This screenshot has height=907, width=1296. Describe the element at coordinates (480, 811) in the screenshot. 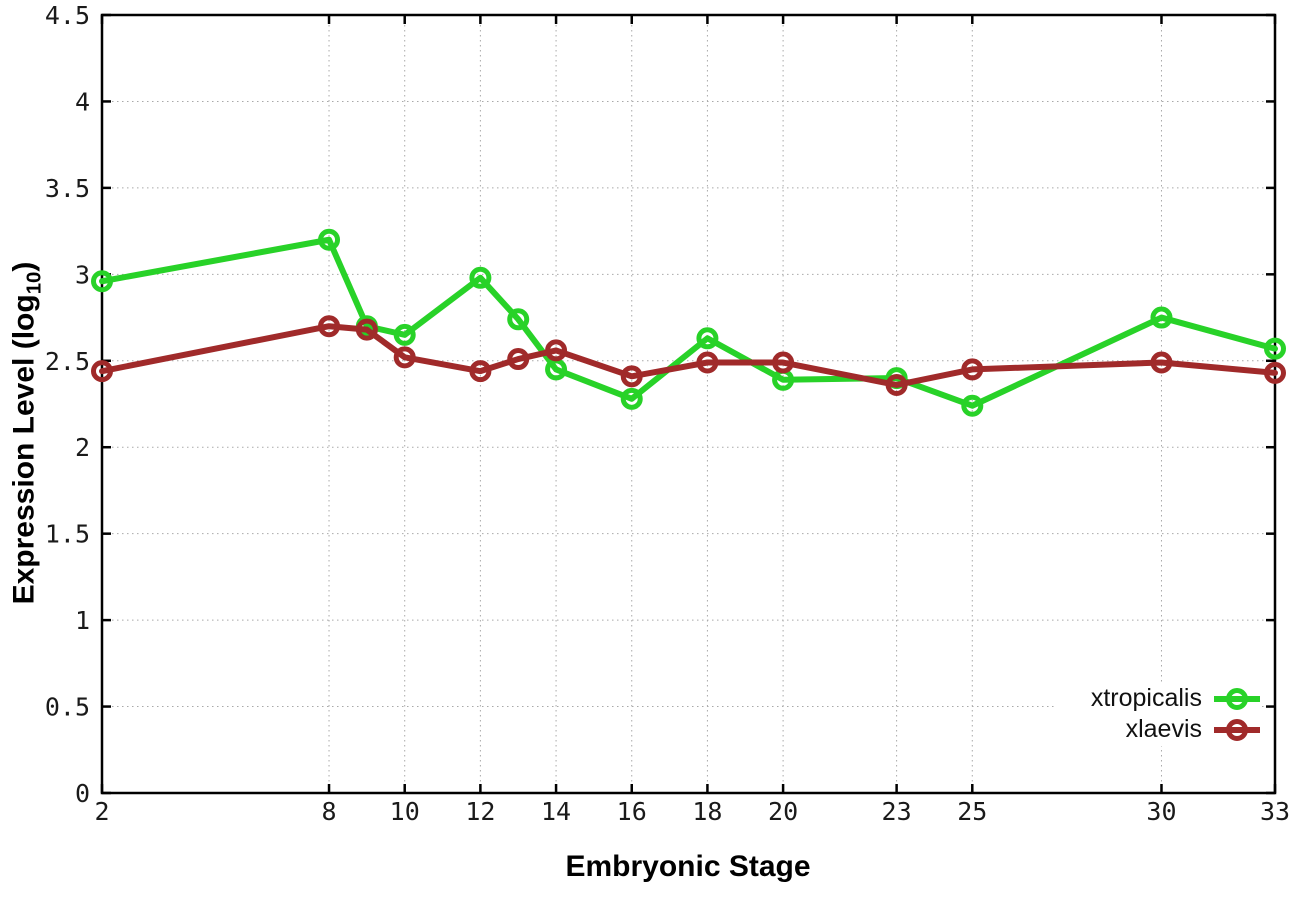

I see `x-tick-label: 12` at that location.